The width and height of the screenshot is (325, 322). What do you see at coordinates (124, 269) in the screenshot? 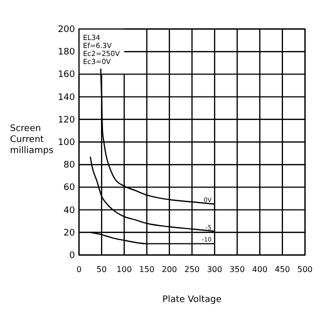
I see `x-tick-label: 100` at bounding box center [124, 269].